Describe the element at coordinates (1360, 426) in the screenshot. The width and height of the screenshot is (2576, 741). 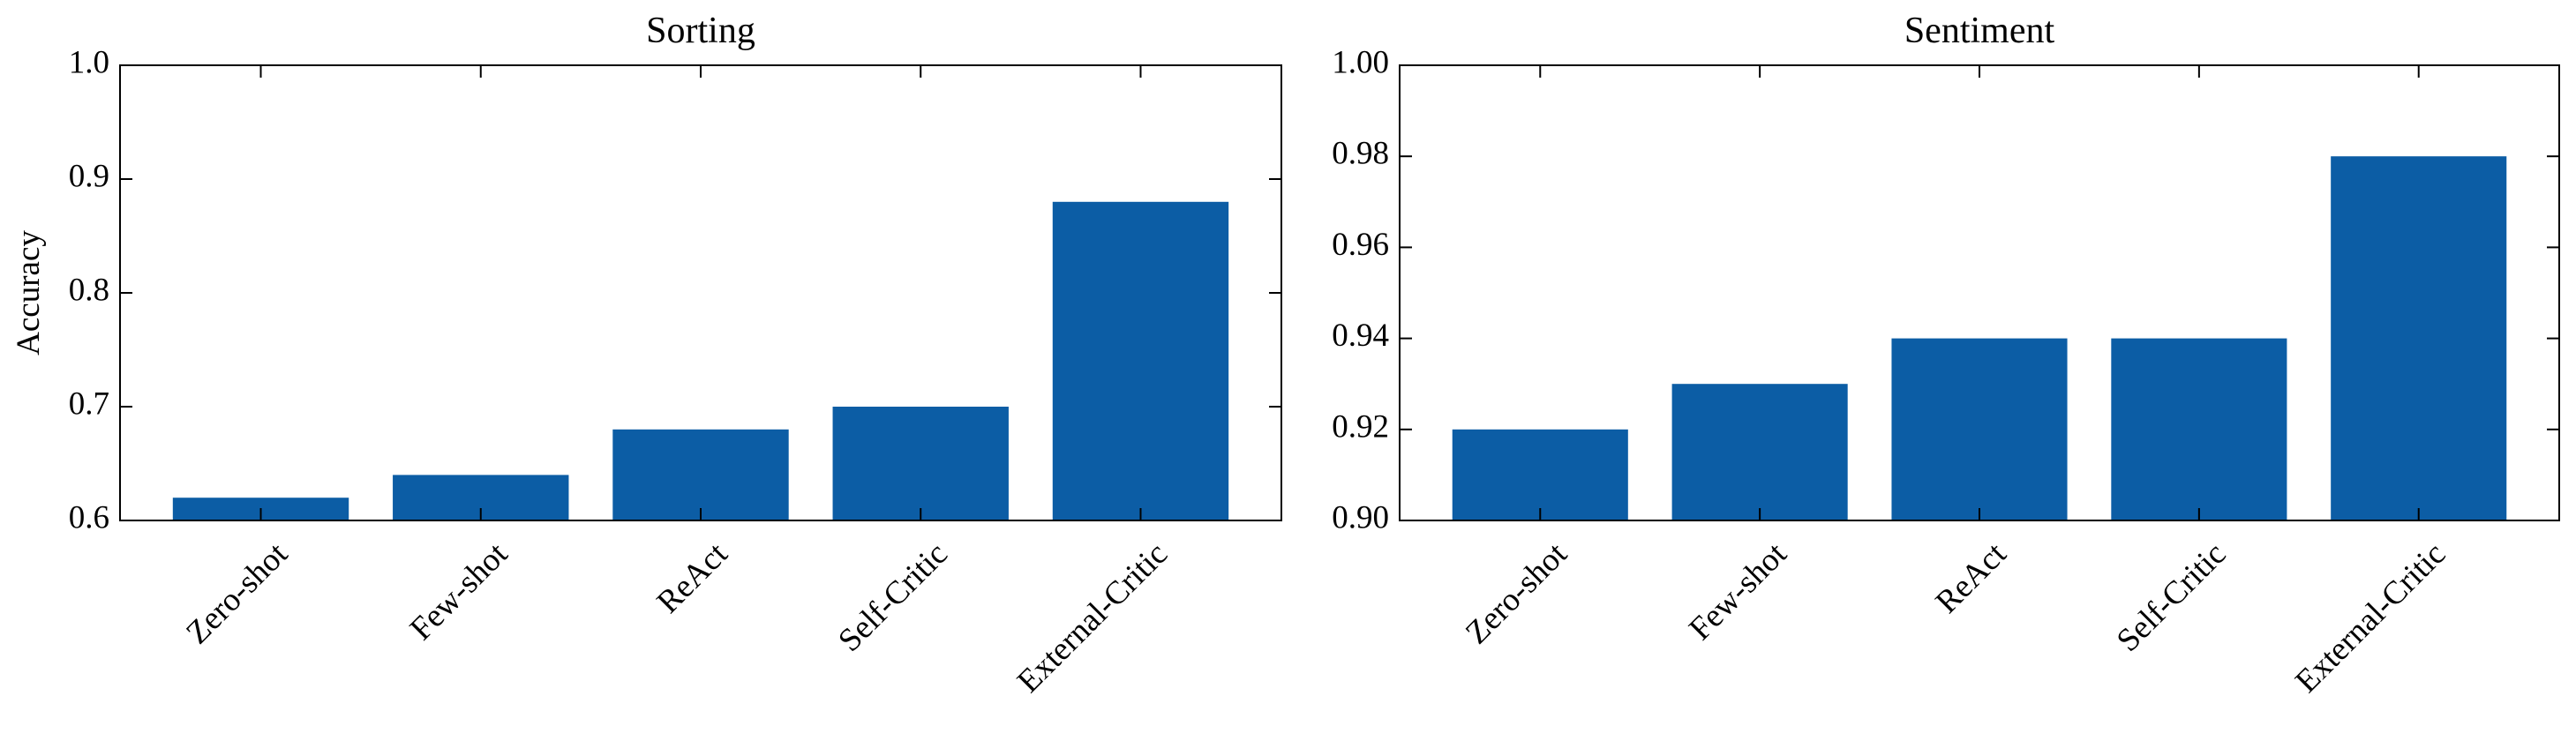
I see `y-tick-label: 0.92` at that location.